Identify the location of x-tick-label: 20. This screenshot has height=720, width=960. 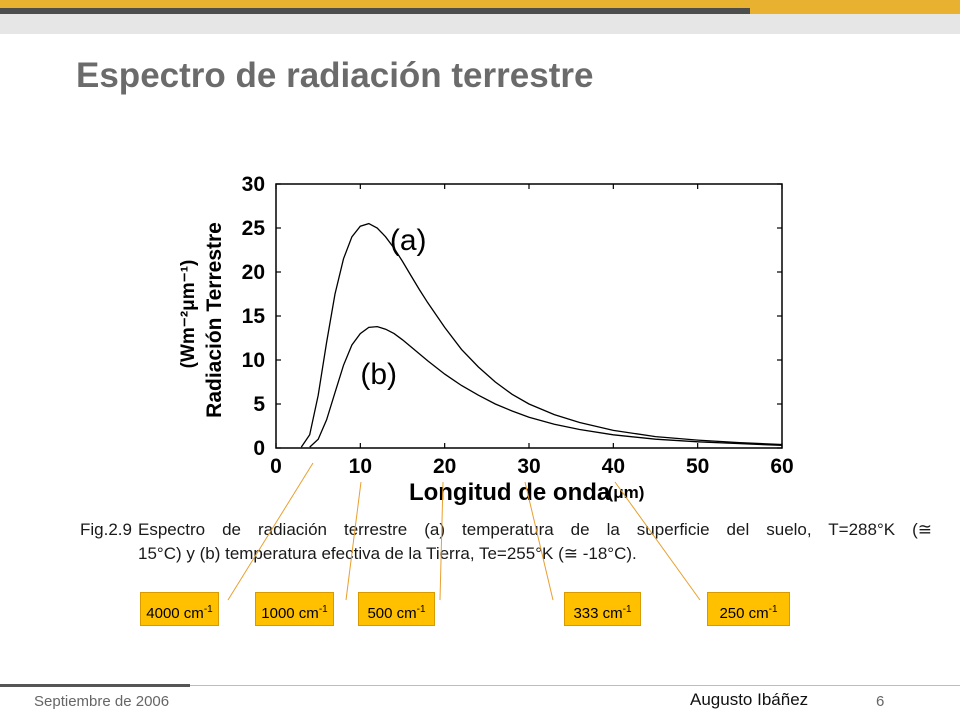
(444, 466).